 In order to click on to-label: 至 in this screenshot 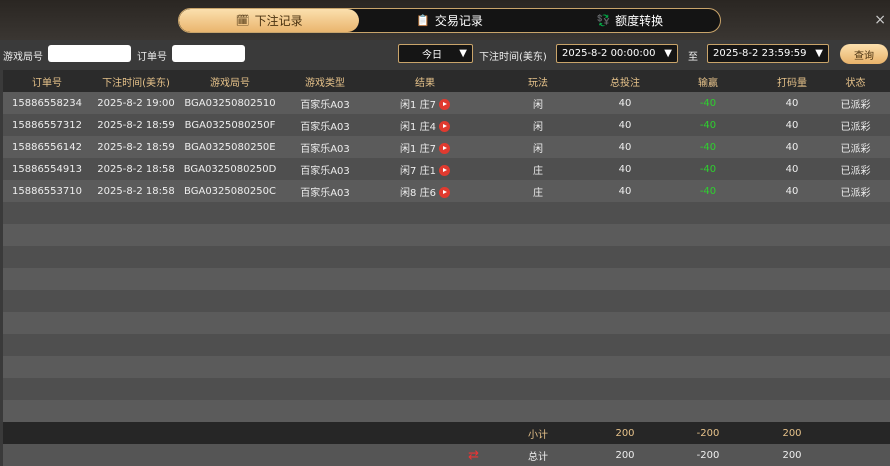, I will do `click(693, 57)`.